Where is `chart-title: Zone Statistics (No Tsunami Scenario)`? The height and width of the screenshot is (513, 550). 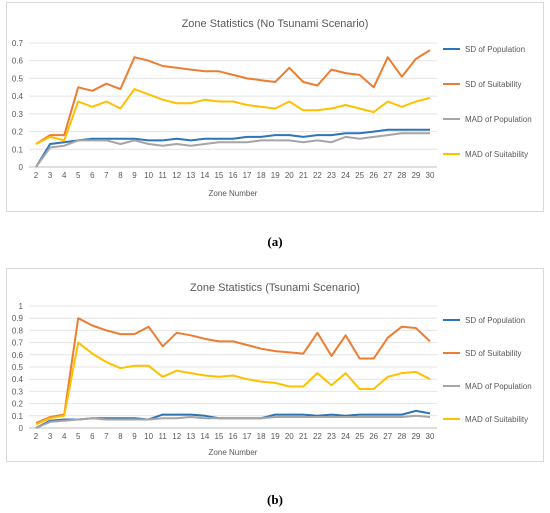 chart-title: Zone Statistics (No Tsunami Scenario) is located at coordinates (275, 24).